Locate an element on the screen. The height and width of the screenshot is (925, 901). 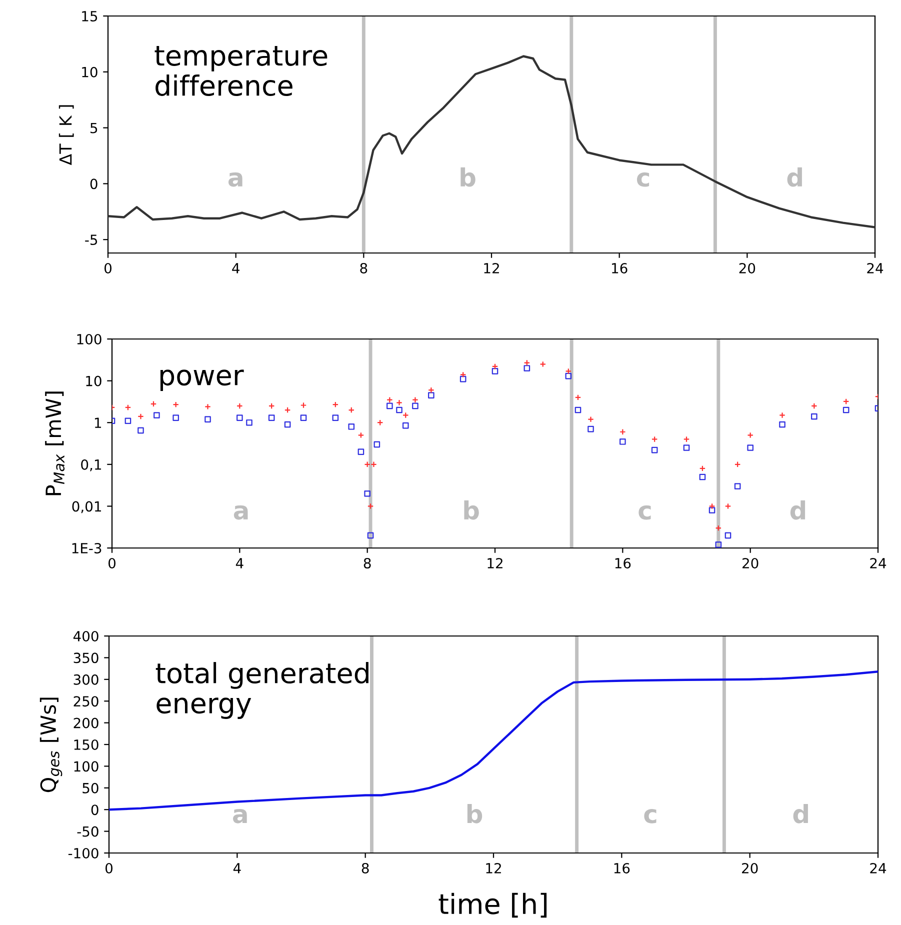
x-axis-title: time [h] is located at coordinates (492, 905).